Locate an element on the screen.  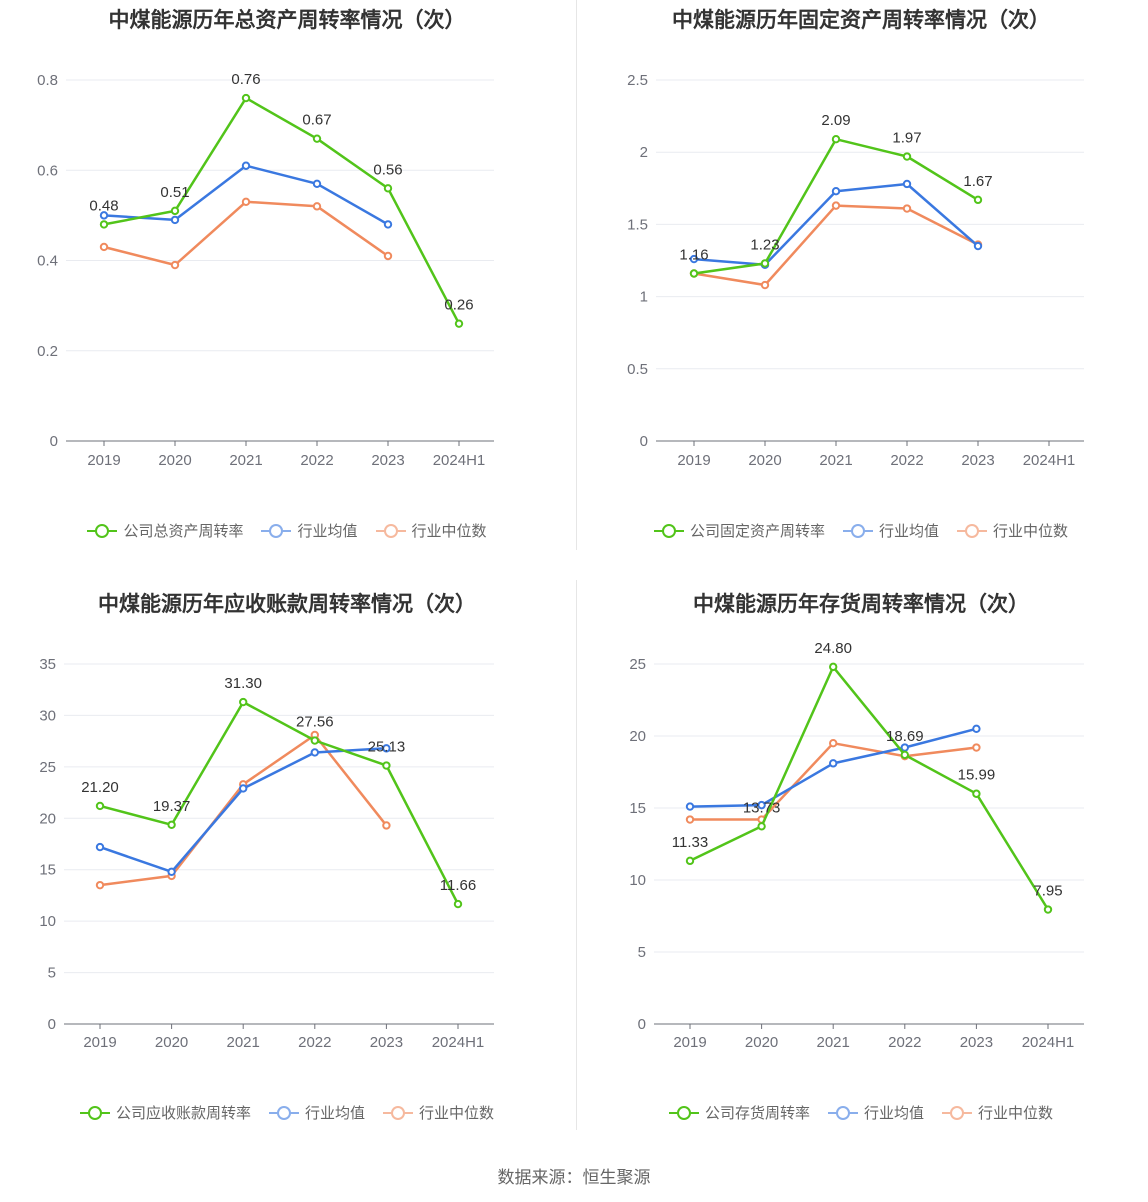
chart-title: 中煤能源历年存货周转率情况（次） is located at coordinates (861, 604).